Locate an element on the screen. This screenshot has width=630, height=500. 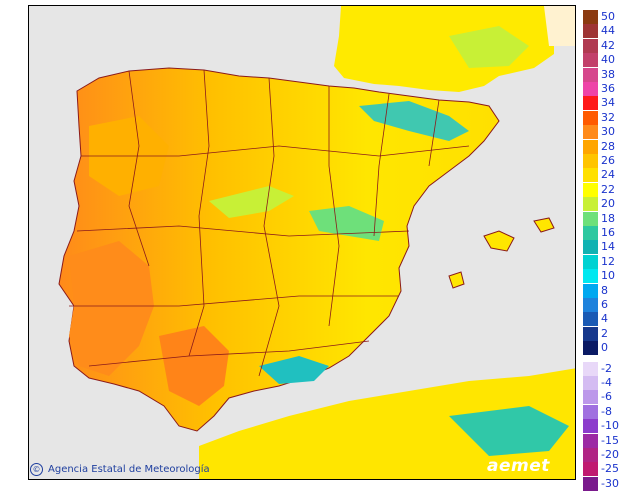
legend-item: 26 is located at coordinates (606, 161).